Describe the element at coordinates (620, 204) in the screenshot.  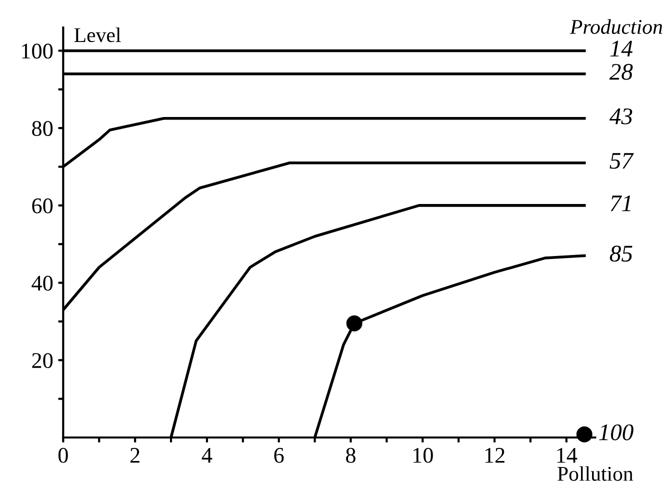
I see `series-label: 71` at that location.